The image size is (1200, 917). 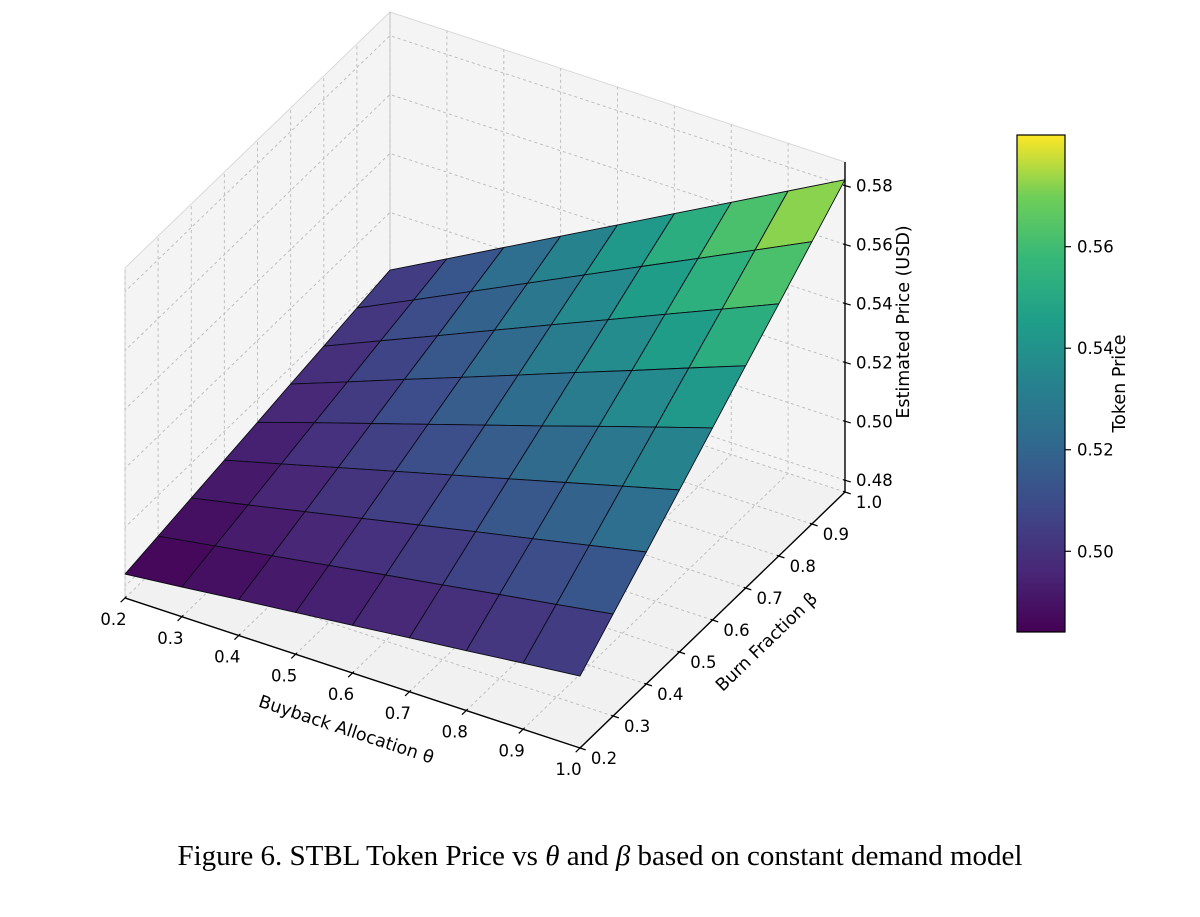 I want to click on caption-theta-symbol: θ, so click(x=552, y=856).